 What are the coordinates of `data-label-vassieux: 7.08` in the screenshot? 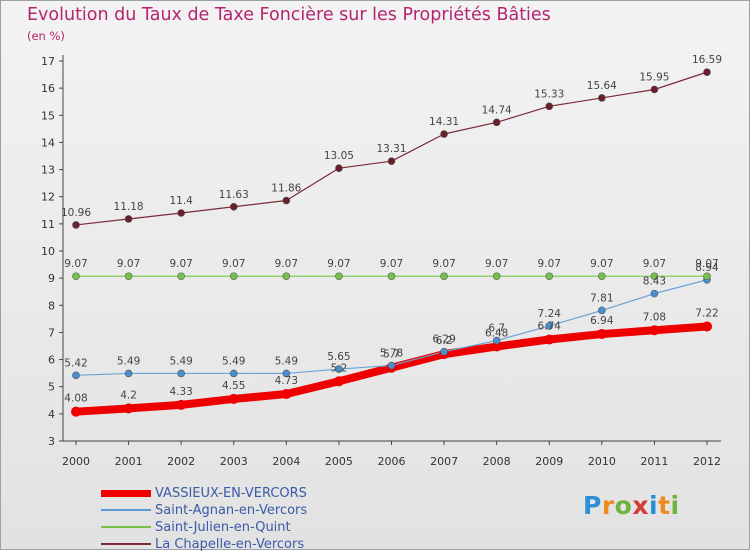 It's located at (654, 317).